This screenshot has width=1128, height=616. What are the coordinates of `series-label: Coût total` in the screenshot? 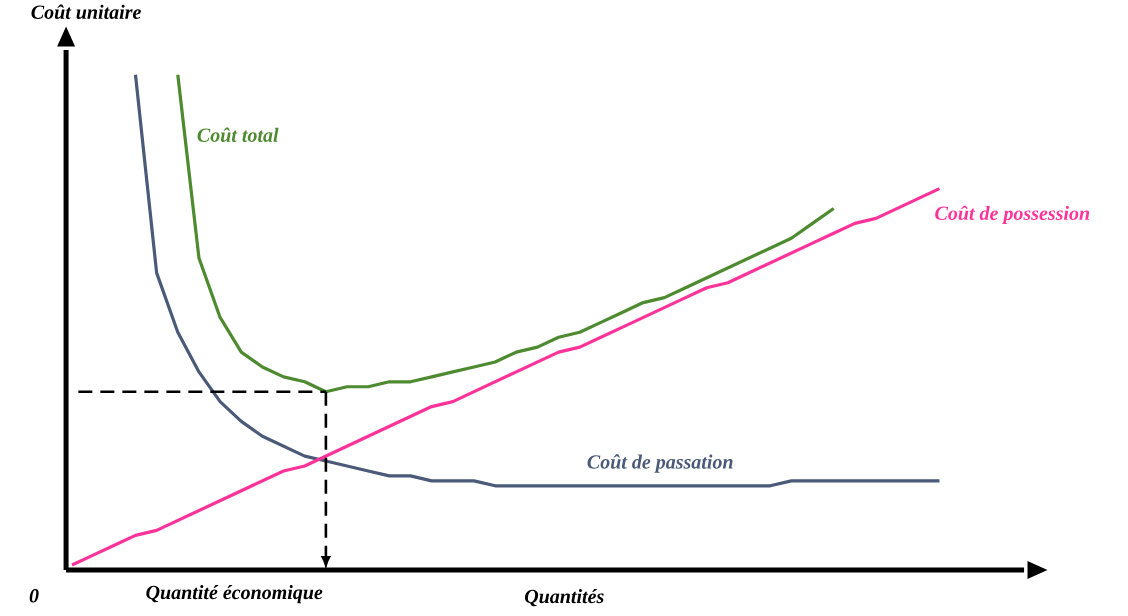 It's located at (238, 134).